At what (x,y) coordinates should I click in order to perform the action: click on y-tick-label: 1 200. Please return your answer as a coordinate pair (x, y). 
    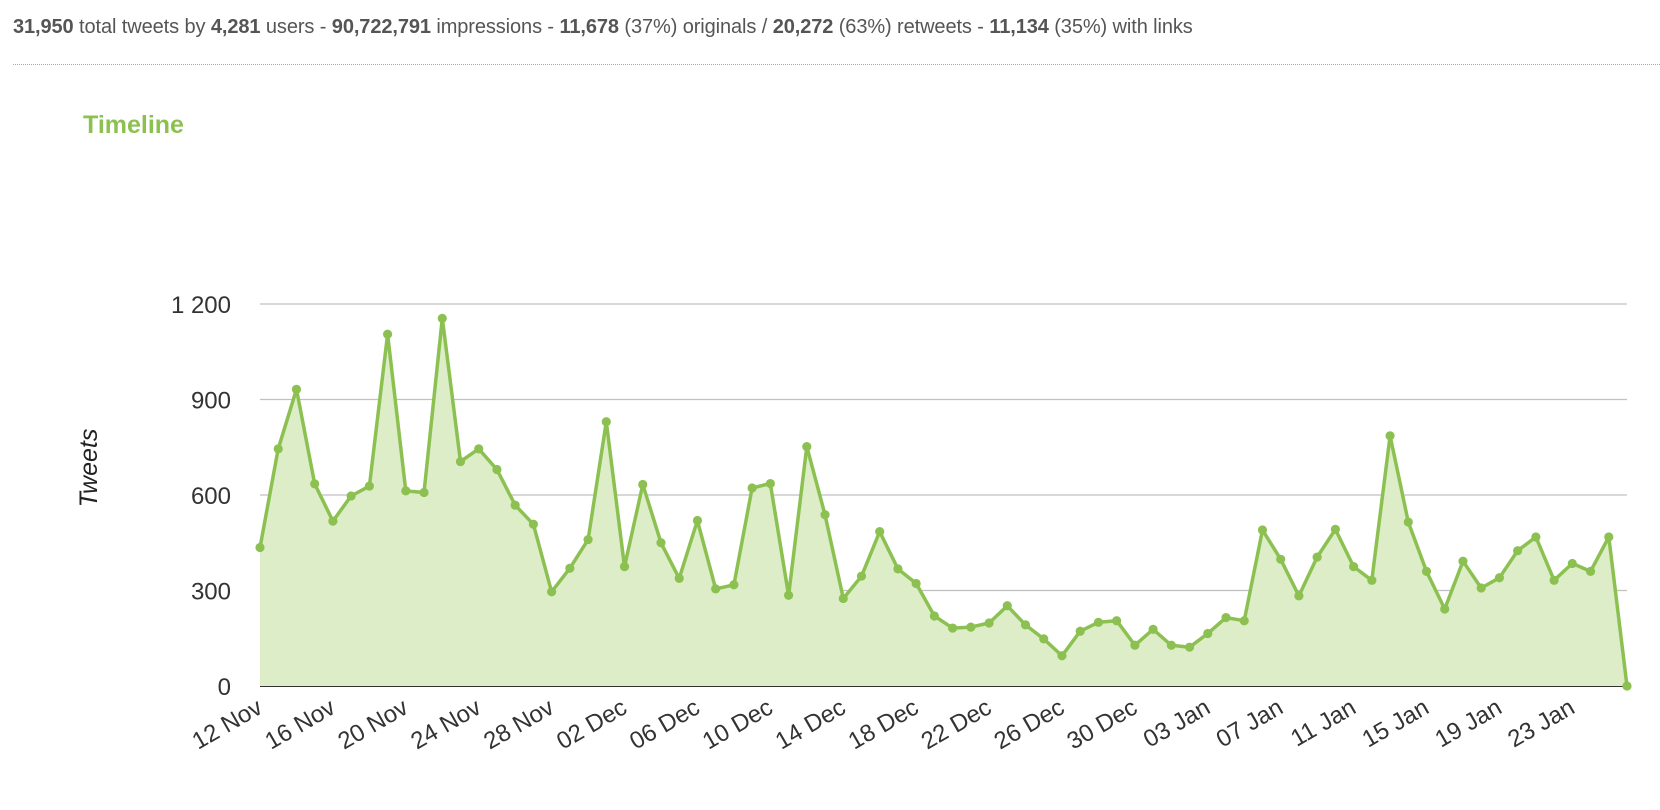
    Looking at the image, I should click on (201, 305).